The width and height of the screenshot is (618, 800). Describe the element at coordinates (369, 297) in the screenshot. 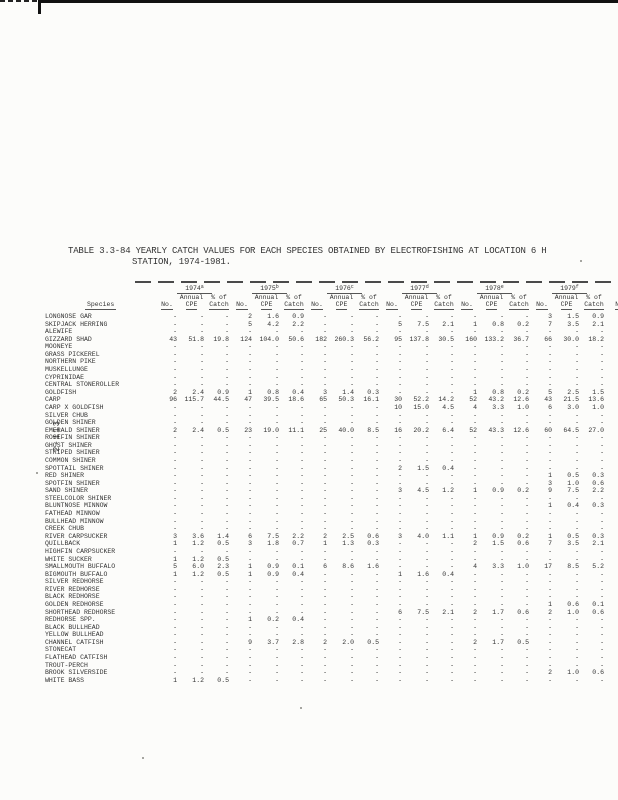

I see `pct-of-label: % of` at that location.